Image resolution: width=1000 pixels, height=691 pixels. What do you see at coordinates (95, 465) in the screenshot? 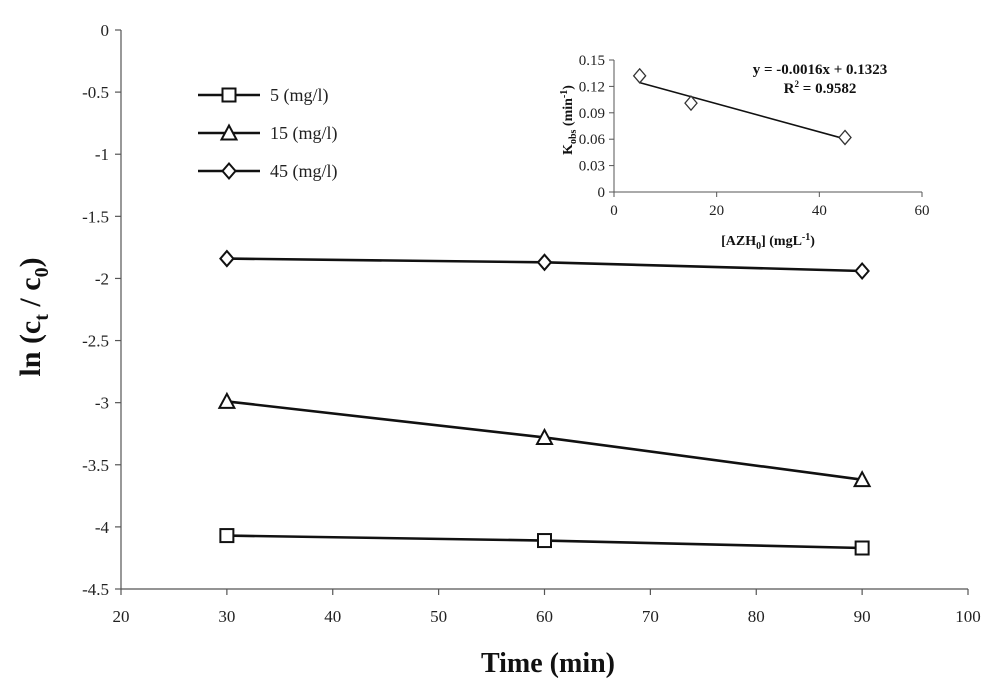
I see `y-tick-label: -3.5` at bounding box center [95, 465].